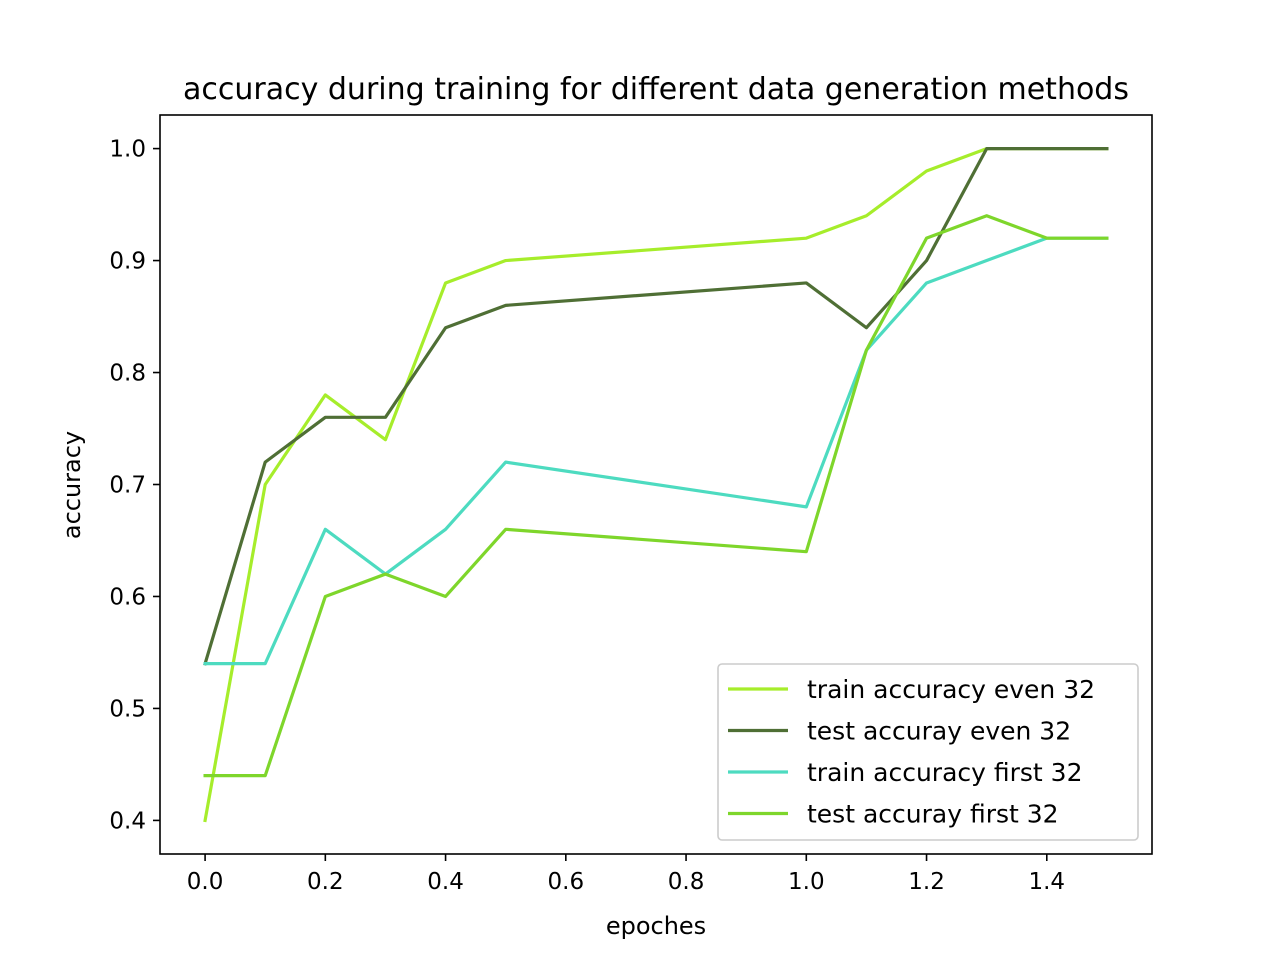 This screenshot has width=1280, height=960. Describe the element at coordinates (127, 150) in the screenshot. I see `y-tick-label: 1.0` at that location.